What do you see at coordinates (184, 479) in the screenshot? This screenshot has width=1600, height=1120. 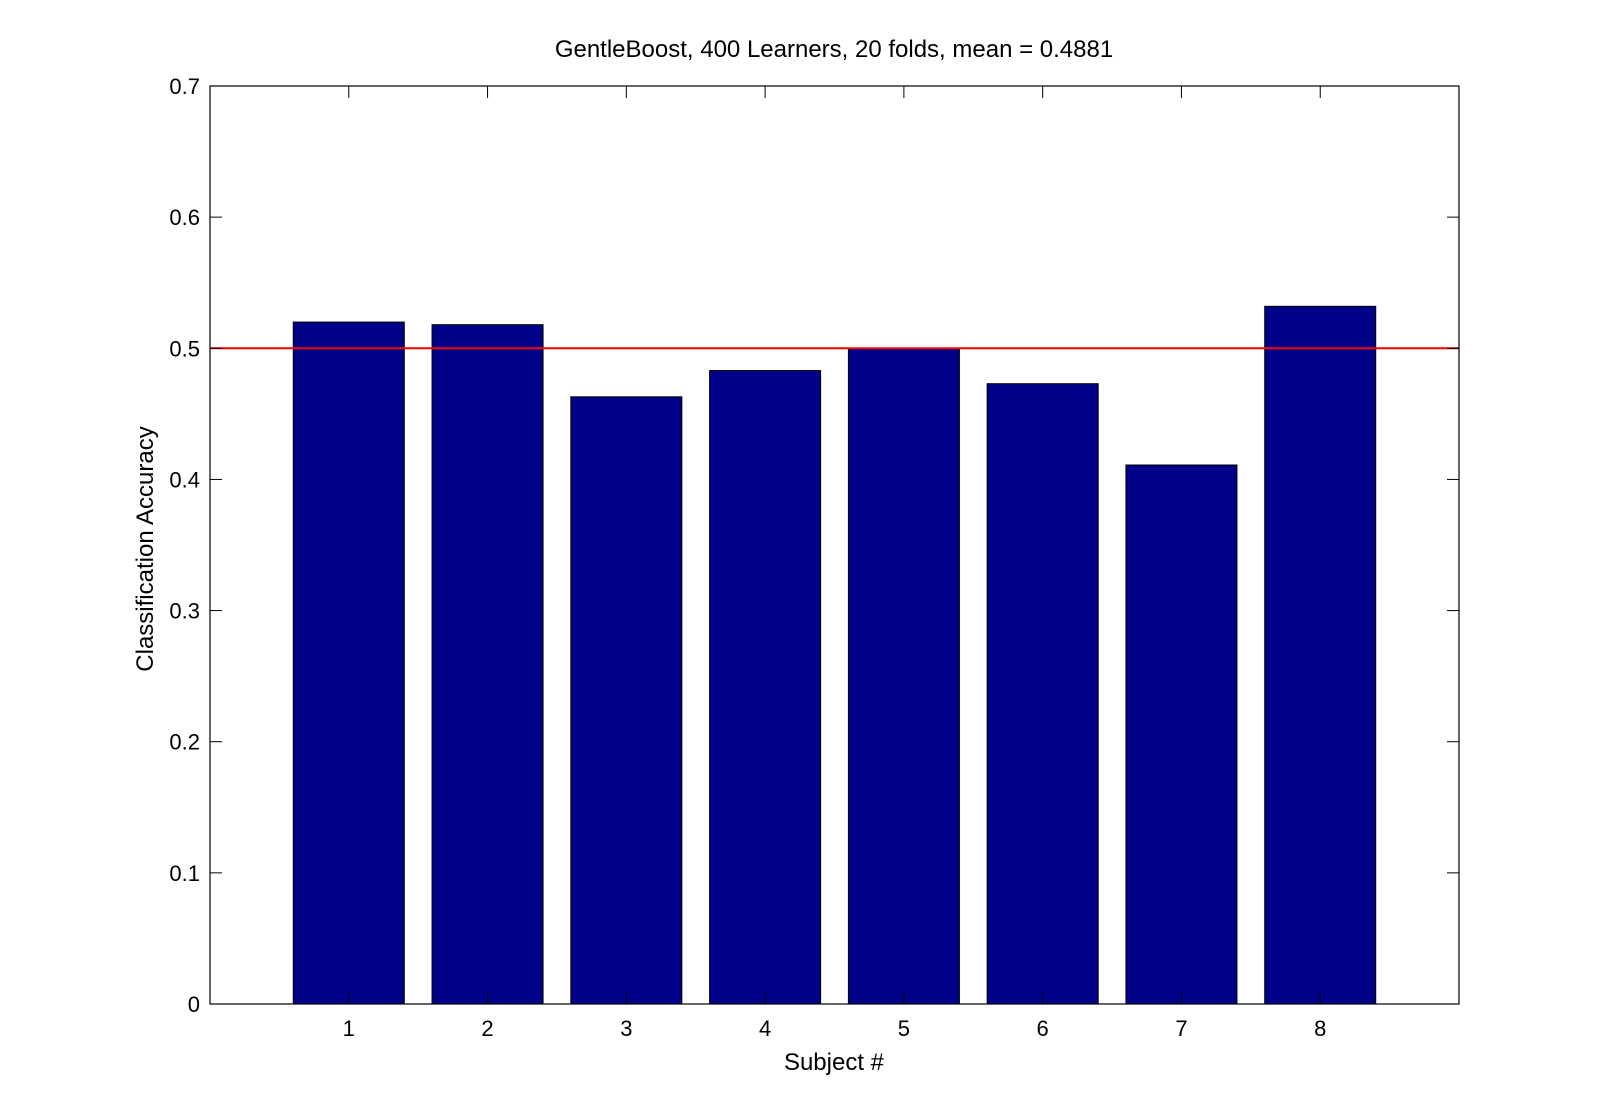 I see `y-tick-label: 0.4` at bounding box center [184, 479].